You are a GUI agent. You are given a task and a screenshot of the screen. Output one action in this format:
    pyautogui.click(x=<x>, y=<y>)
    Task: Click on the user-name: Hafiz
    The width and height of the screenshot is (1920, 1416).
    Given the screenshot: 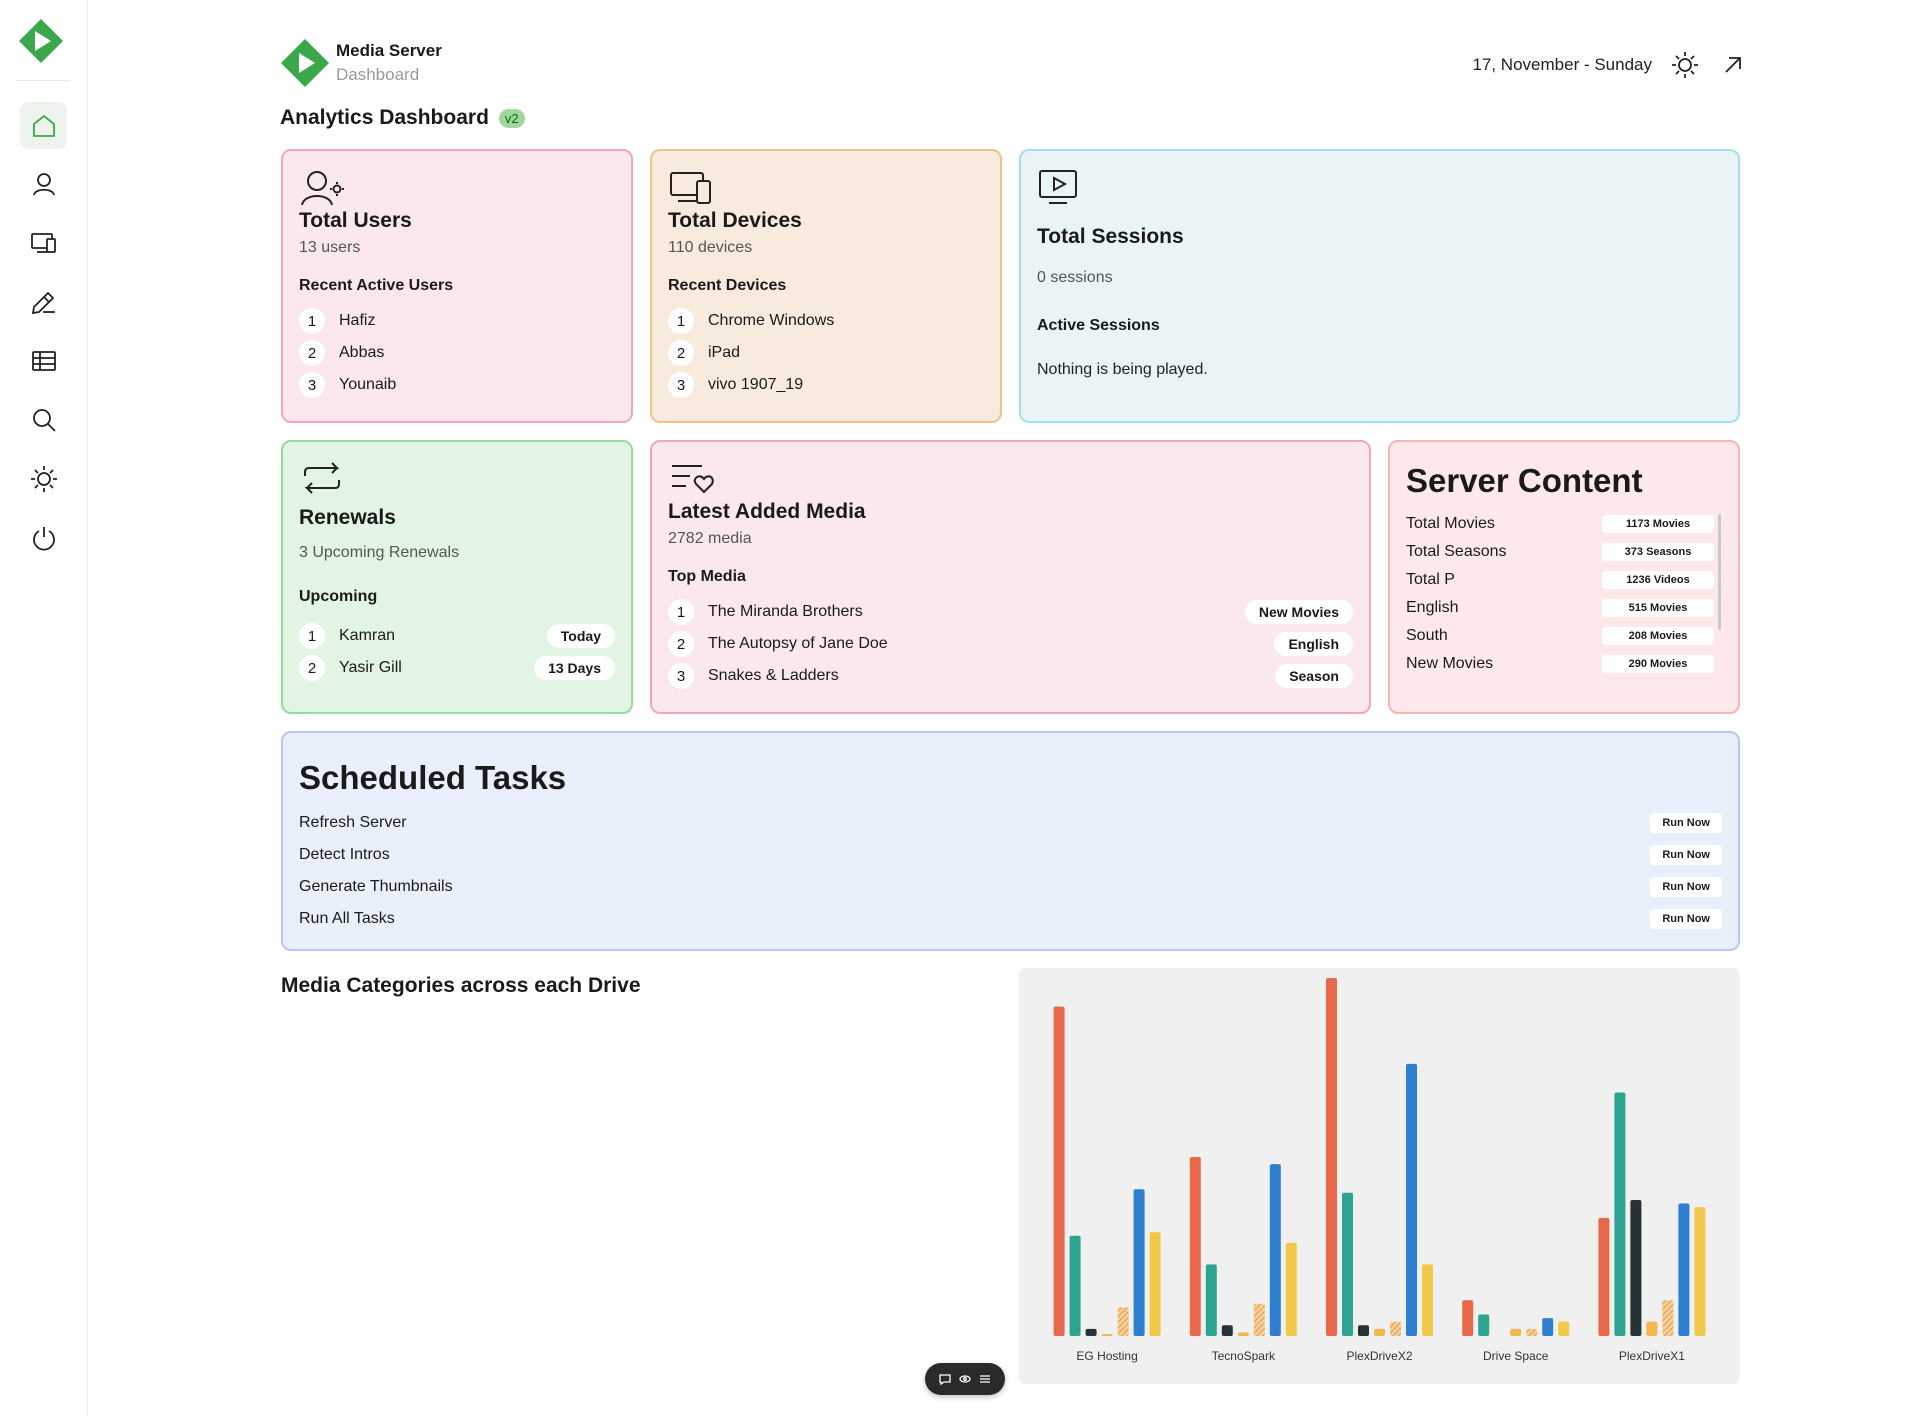 What is the action you would take?
    pyautogui.click(x=357, y=320)
    